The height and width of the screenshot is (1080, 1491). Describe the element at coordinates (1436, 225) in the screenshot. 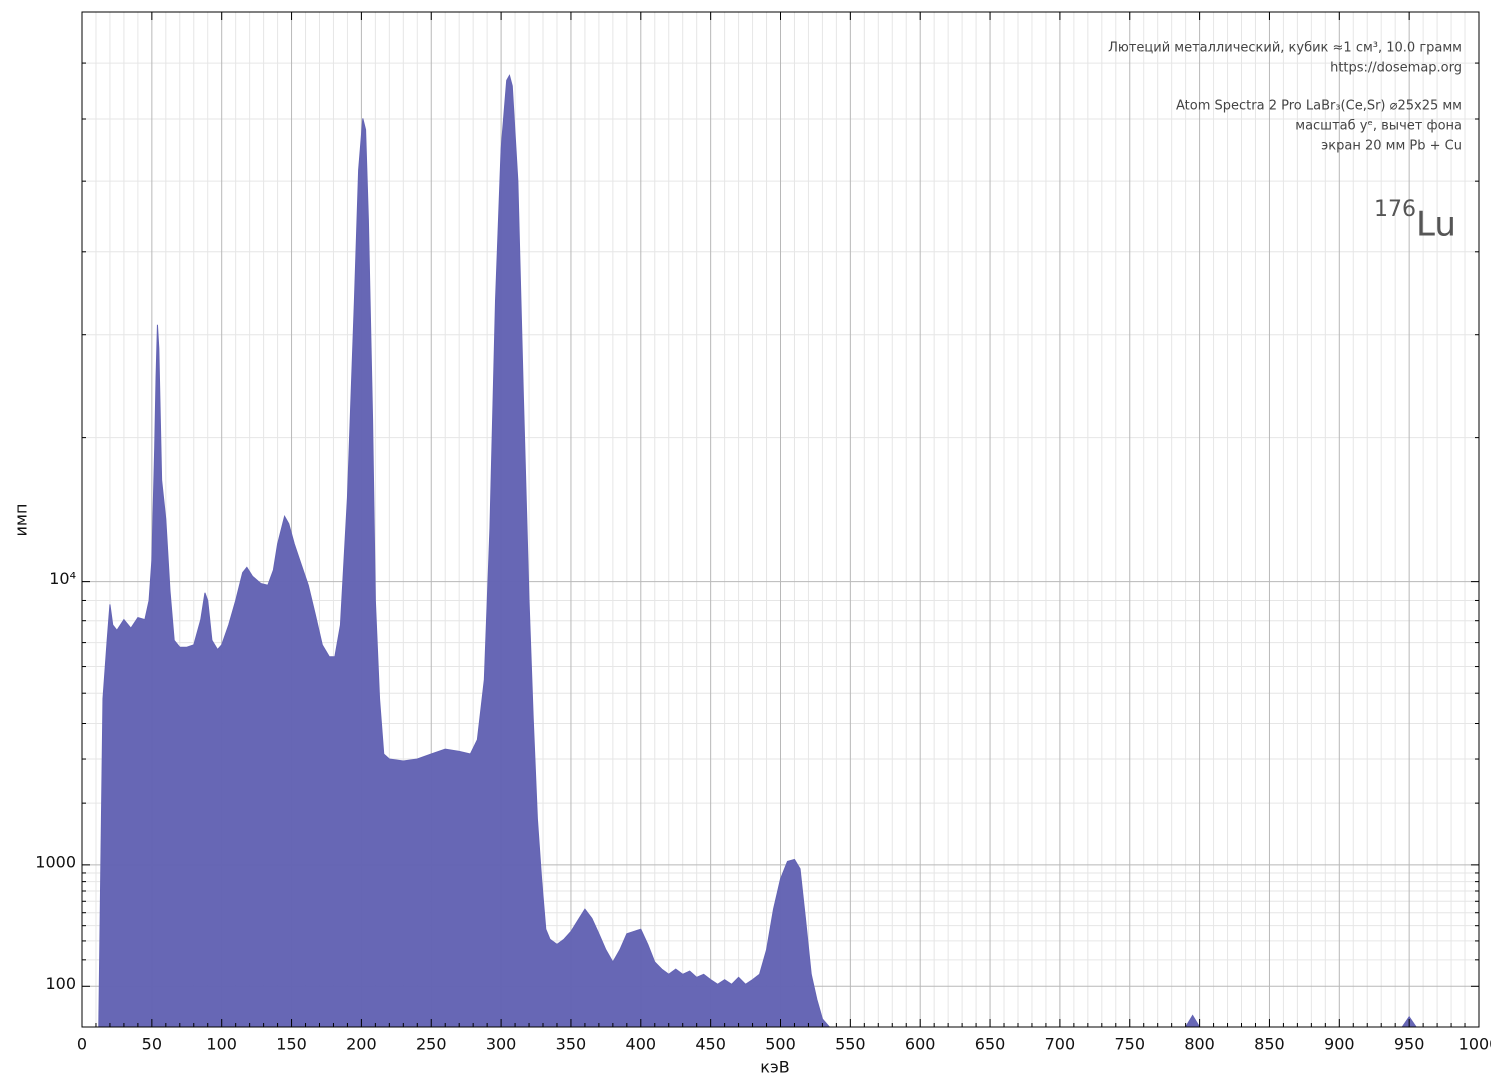

I see `isotope-symbol: Lu` at that location.